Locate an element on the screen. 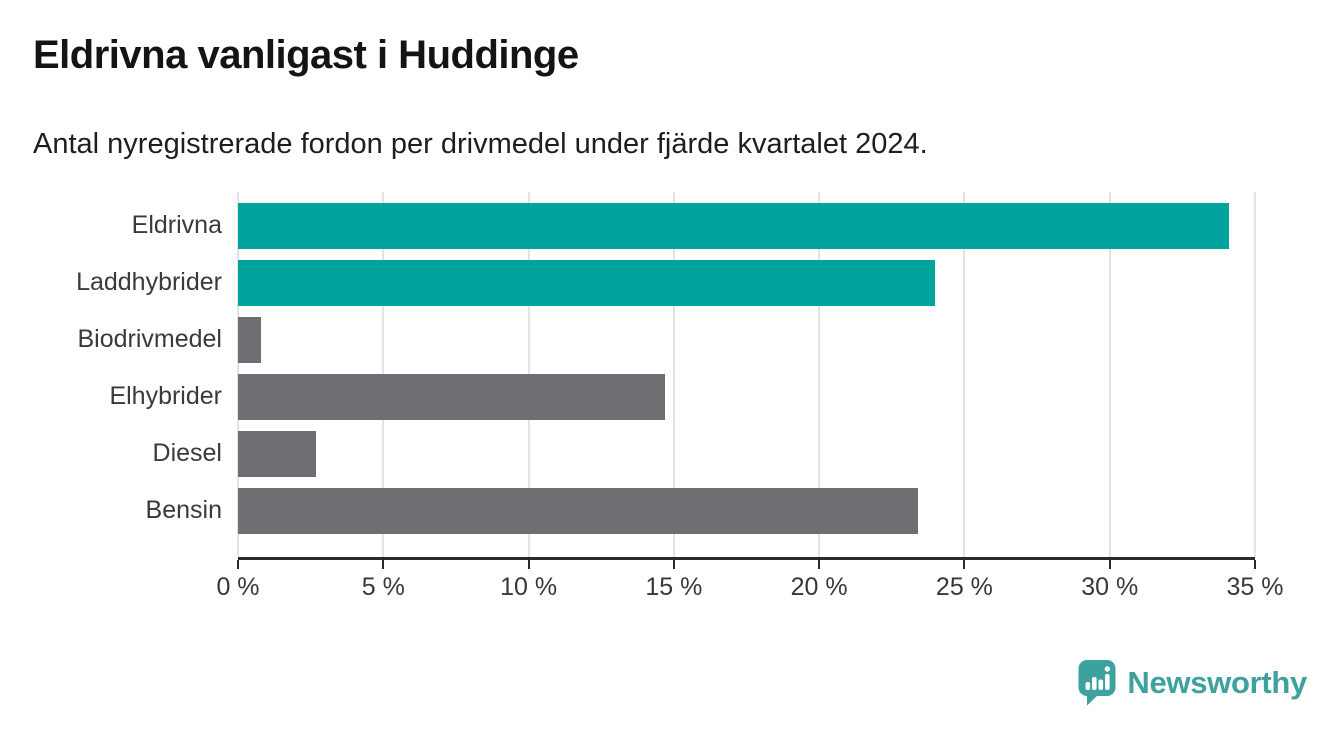  category-label: Eldrivna is located at coordinates (176, 225).